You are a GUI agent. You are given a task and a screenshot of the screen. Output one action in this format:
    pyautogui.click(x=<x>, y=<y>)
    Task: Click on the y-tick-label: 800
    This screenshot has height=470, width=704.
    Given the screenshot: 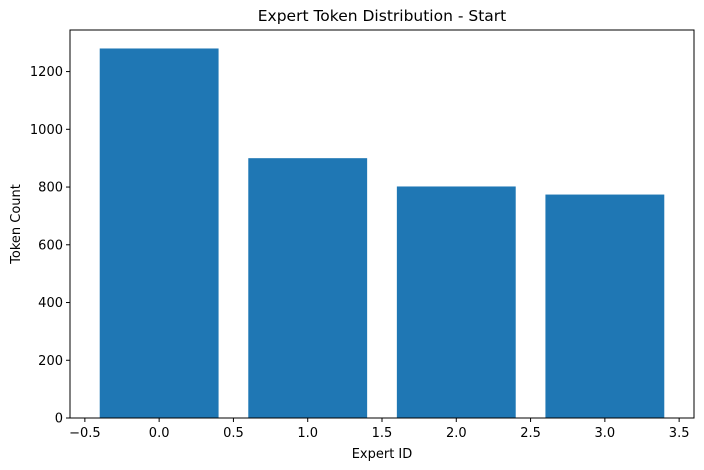 What is the action you would take?
    pyautogui.click(x=50, y=188)
    